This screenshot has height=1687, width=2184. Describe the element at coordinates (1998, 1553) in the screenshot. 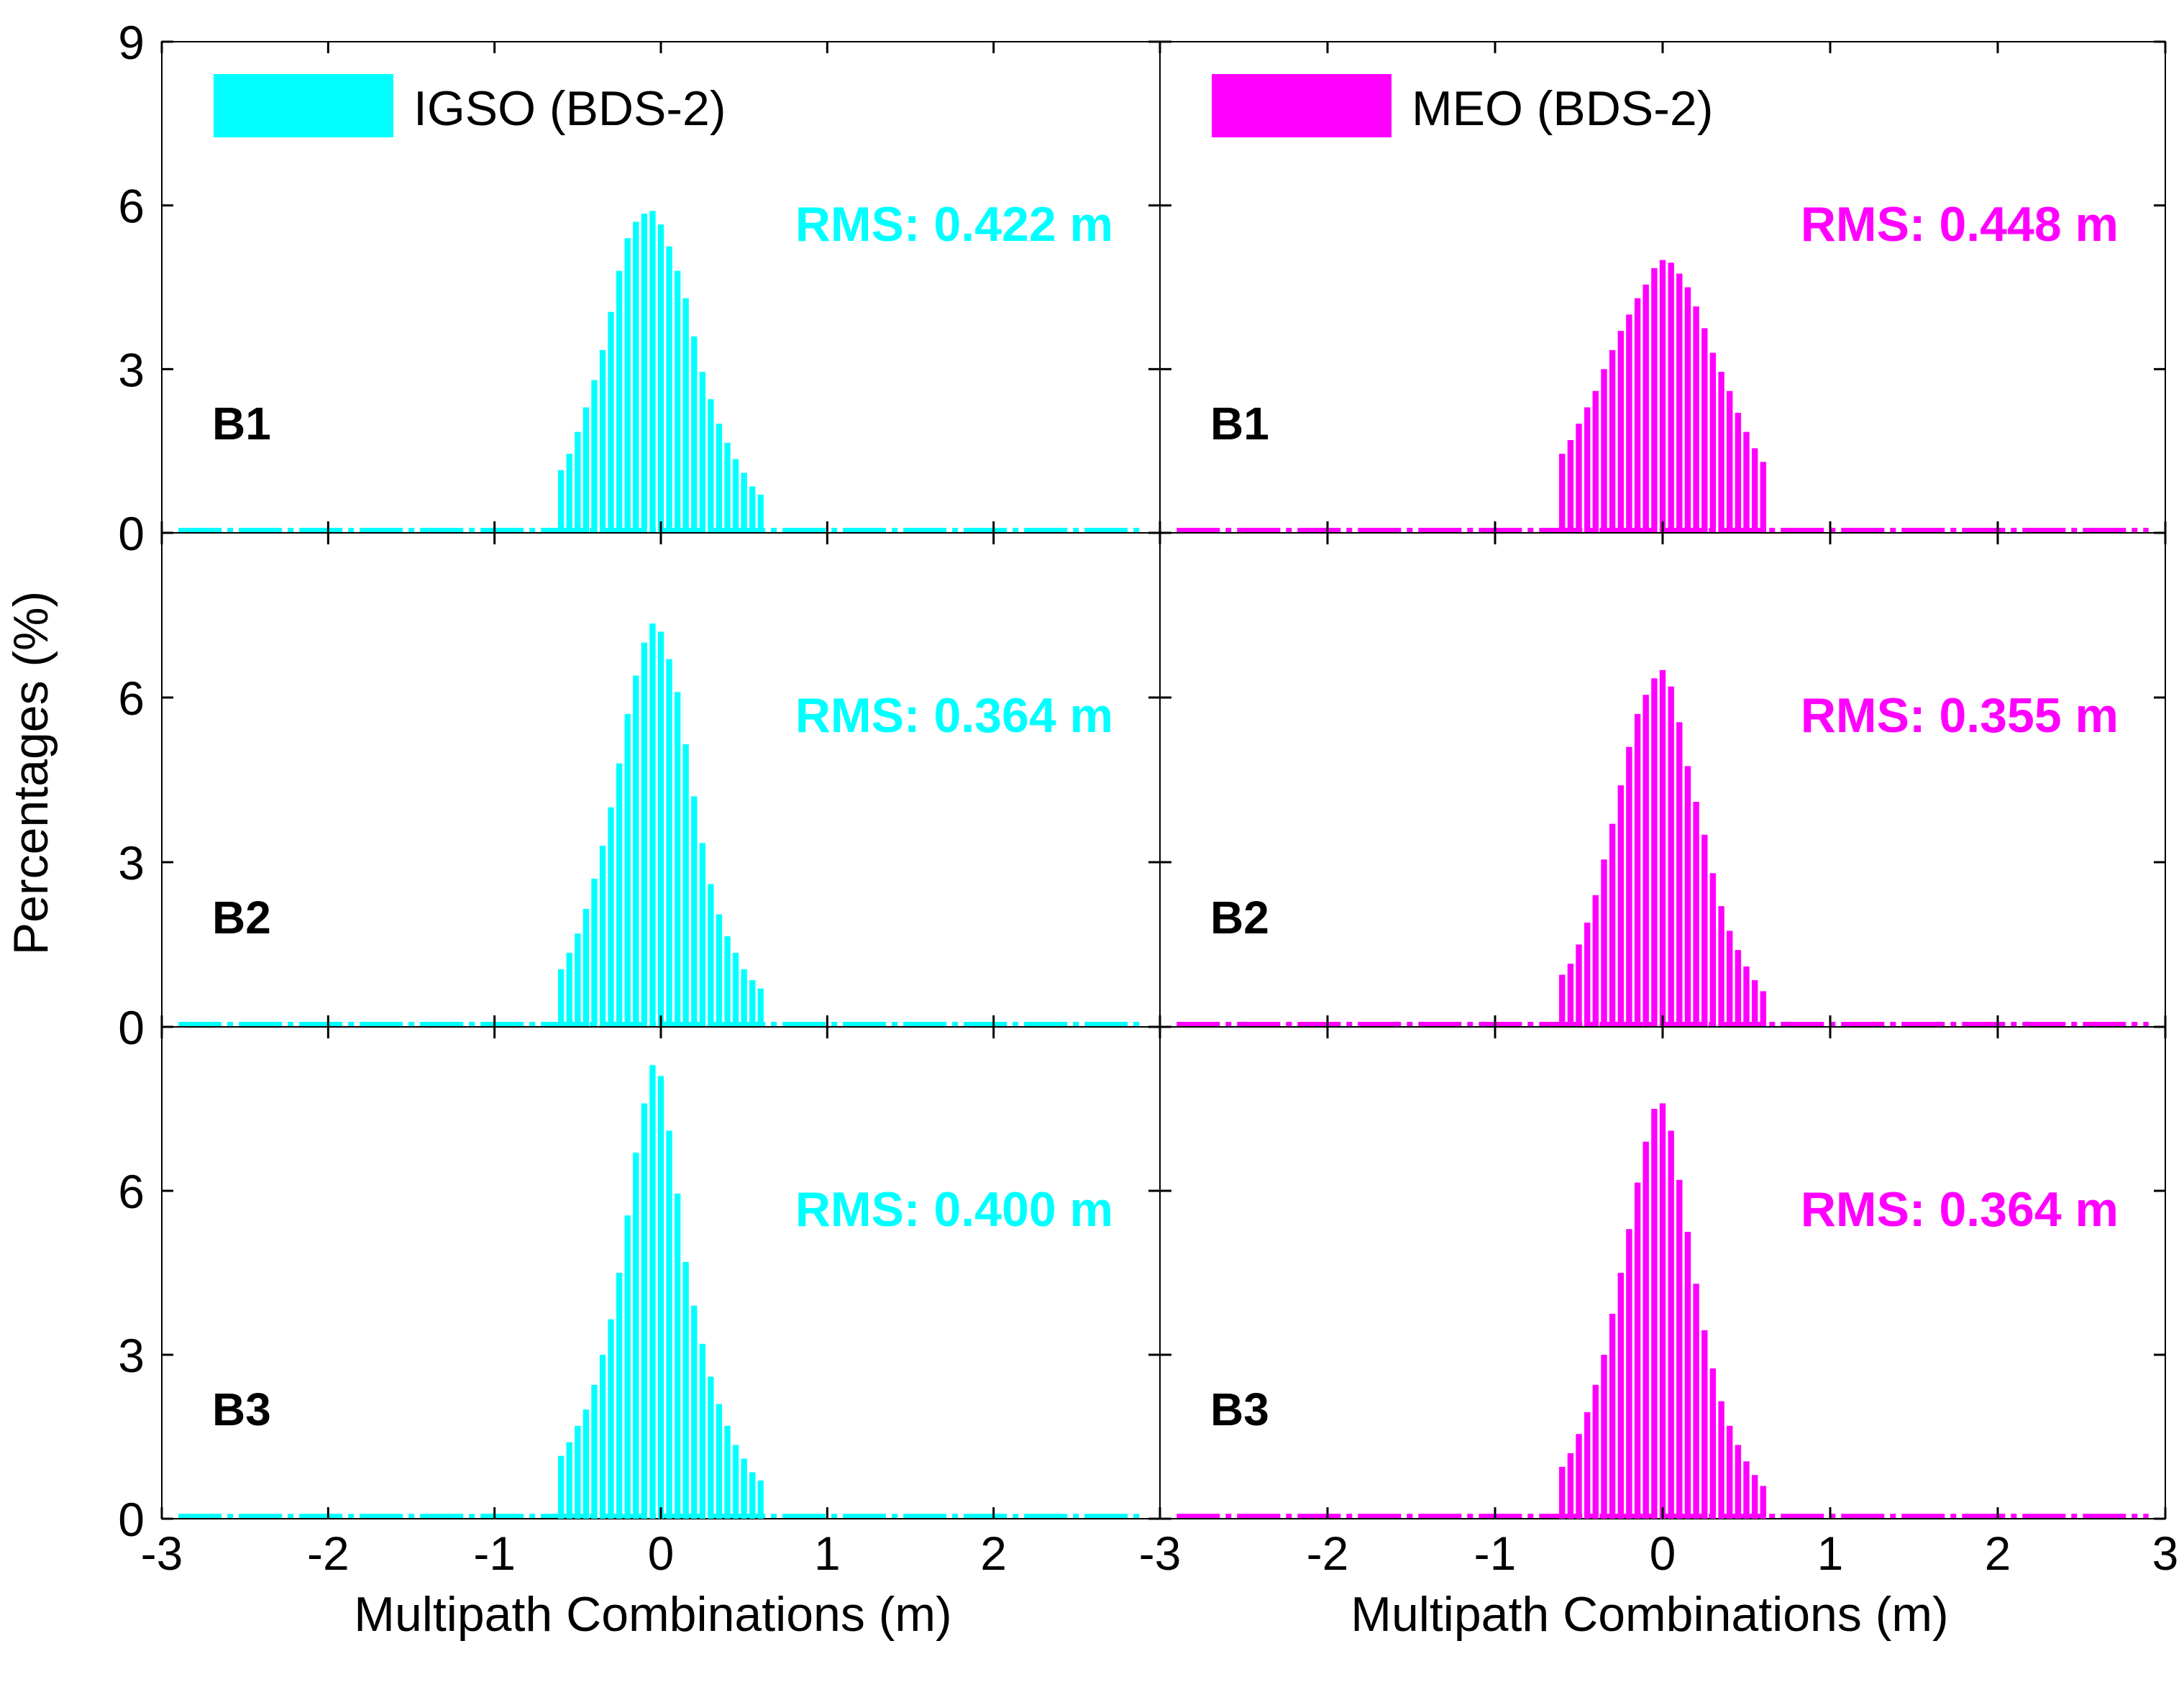

I see `panel-meo-b1-xtick-label-4: 2` at that location.